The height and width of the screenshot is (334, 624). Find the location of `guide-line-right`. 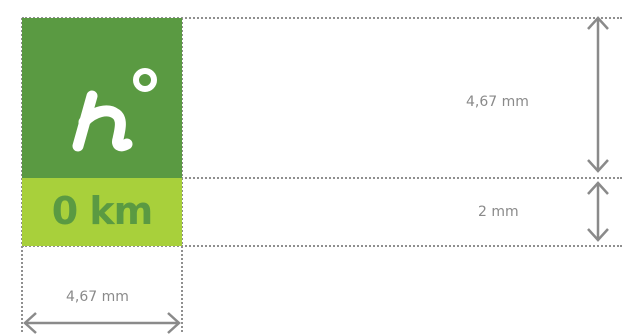

guide-line-right is located at coordinates (182, 175).